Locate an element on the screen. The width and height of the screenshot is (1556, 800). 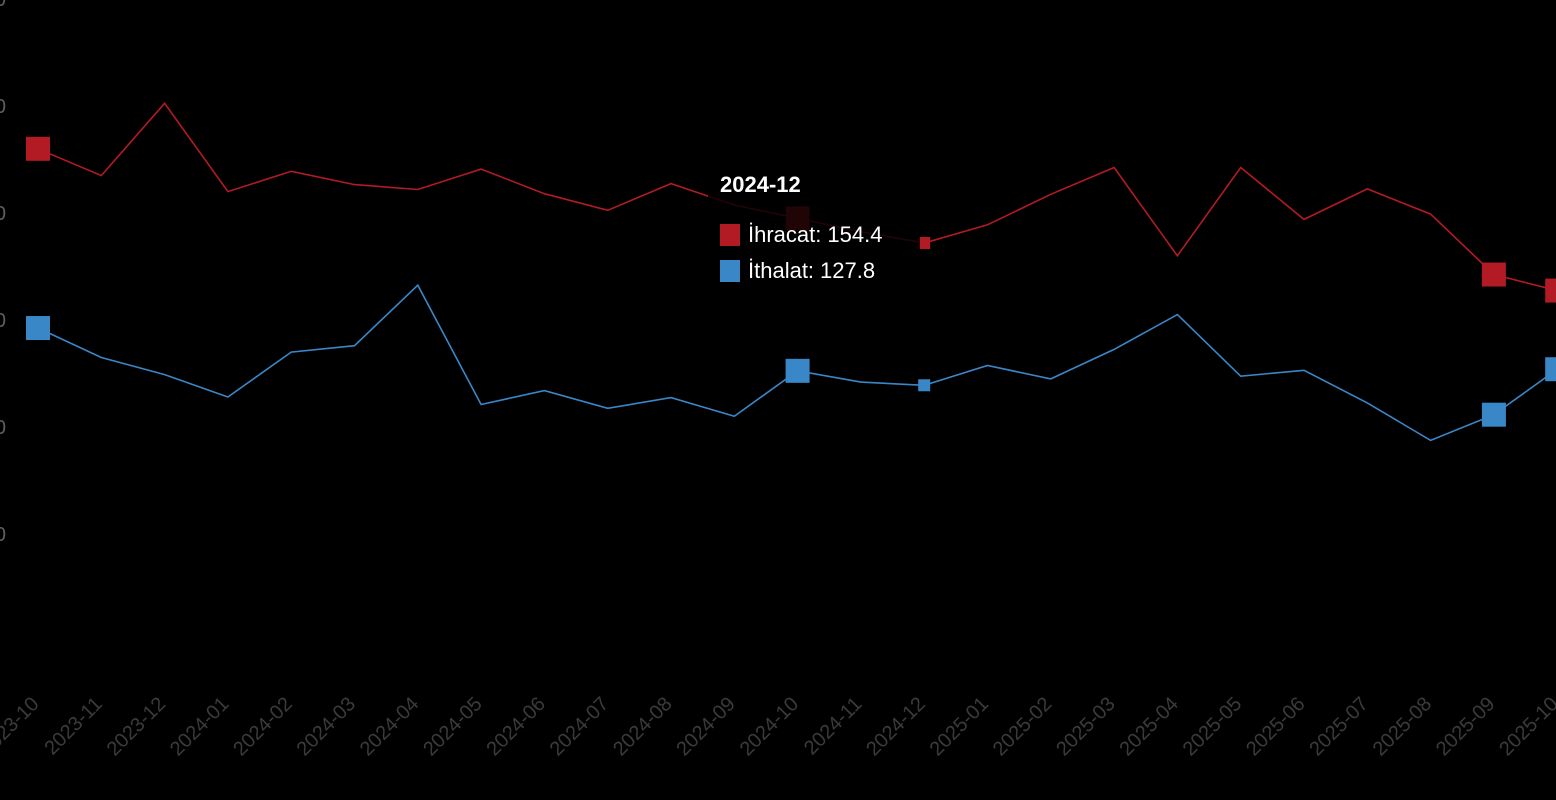
x-tick-label: 2024-08 is located at coordinates (642, 726).